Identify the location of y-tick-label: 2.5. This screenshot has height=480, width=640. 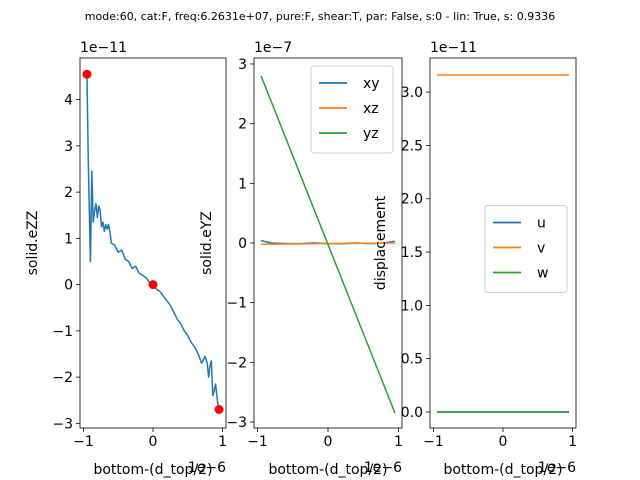
(412, 146).